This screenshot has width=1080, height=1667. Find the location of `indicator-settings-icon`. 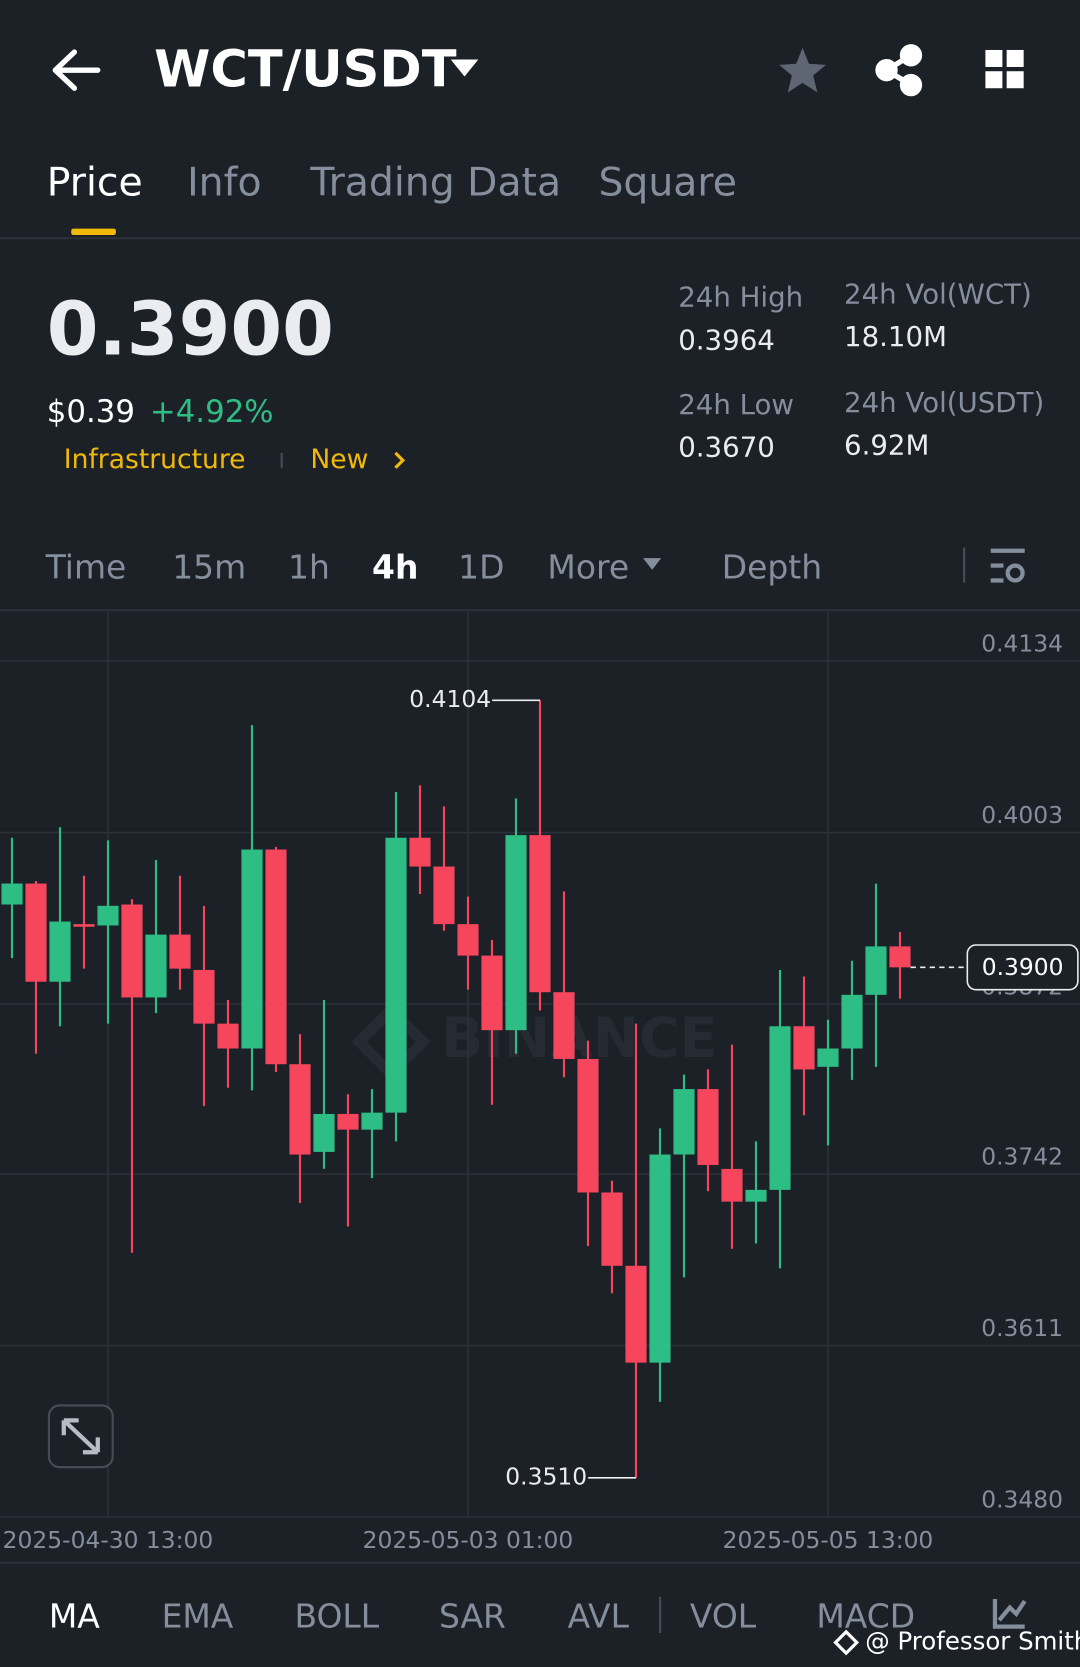

indicator-settings-icon is located at coordinates (1009, 1613).